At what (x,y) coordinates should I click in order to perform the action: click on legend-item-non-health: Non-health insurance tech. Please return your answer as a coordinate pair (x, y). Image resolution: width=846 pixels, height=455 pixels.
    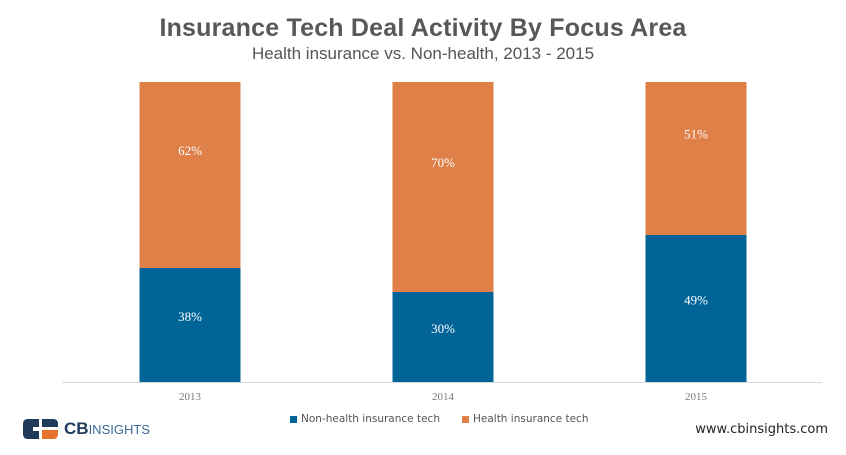
    Looking at the image, I should click on (365, 419).